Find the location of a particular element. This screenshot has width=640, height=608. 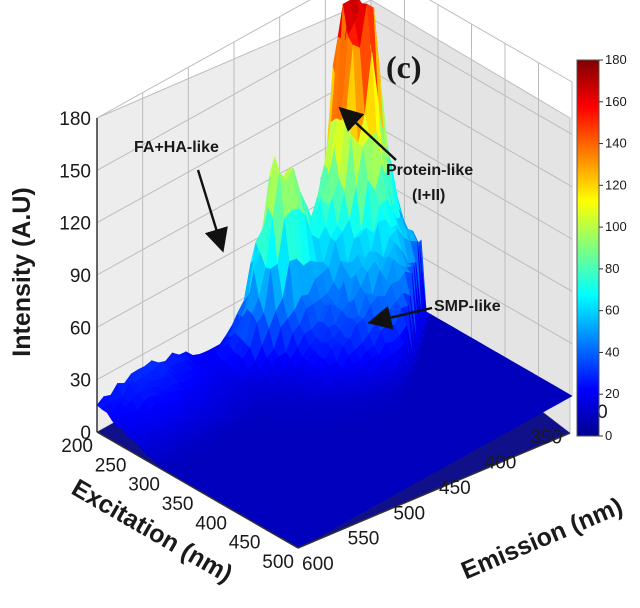

emission-tick-label: 450 is located at coordinates (455, 488).